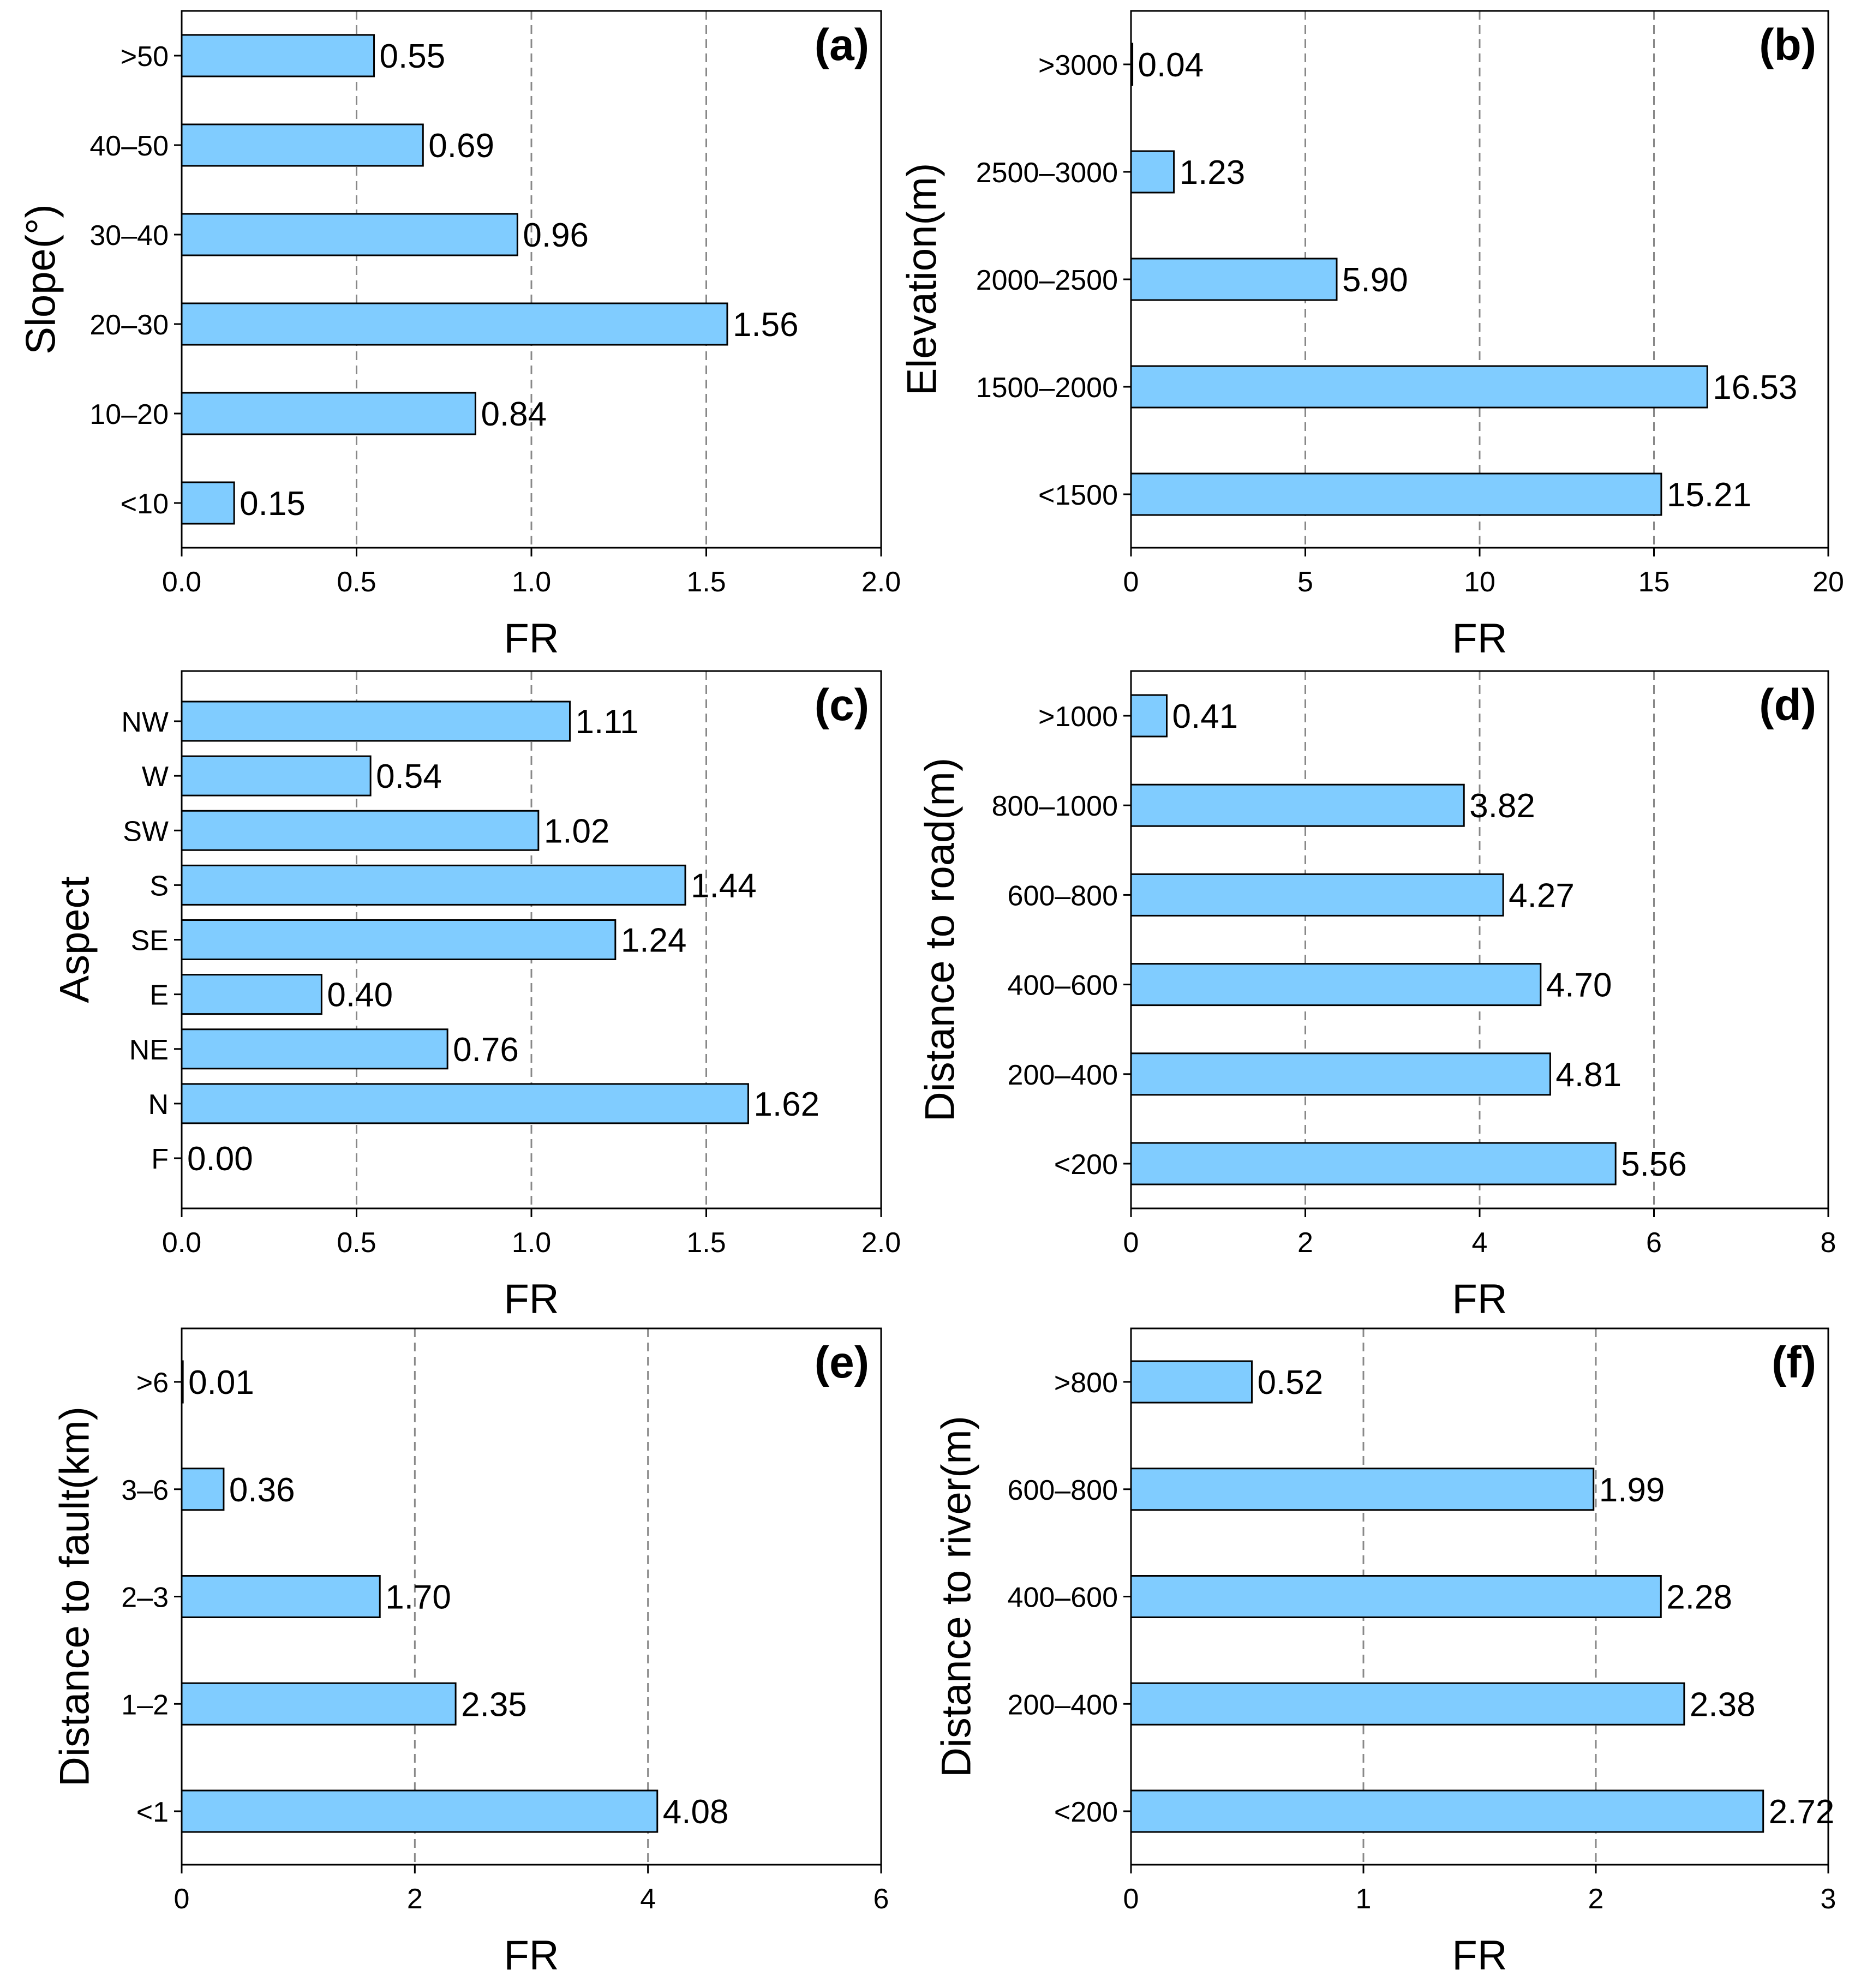 The image size is (1861, 1988). What do you see at coordinates (145, 1598) in the screenshot?
I see `y-tick-label: 2–3` at bounding box center [145, 1598].